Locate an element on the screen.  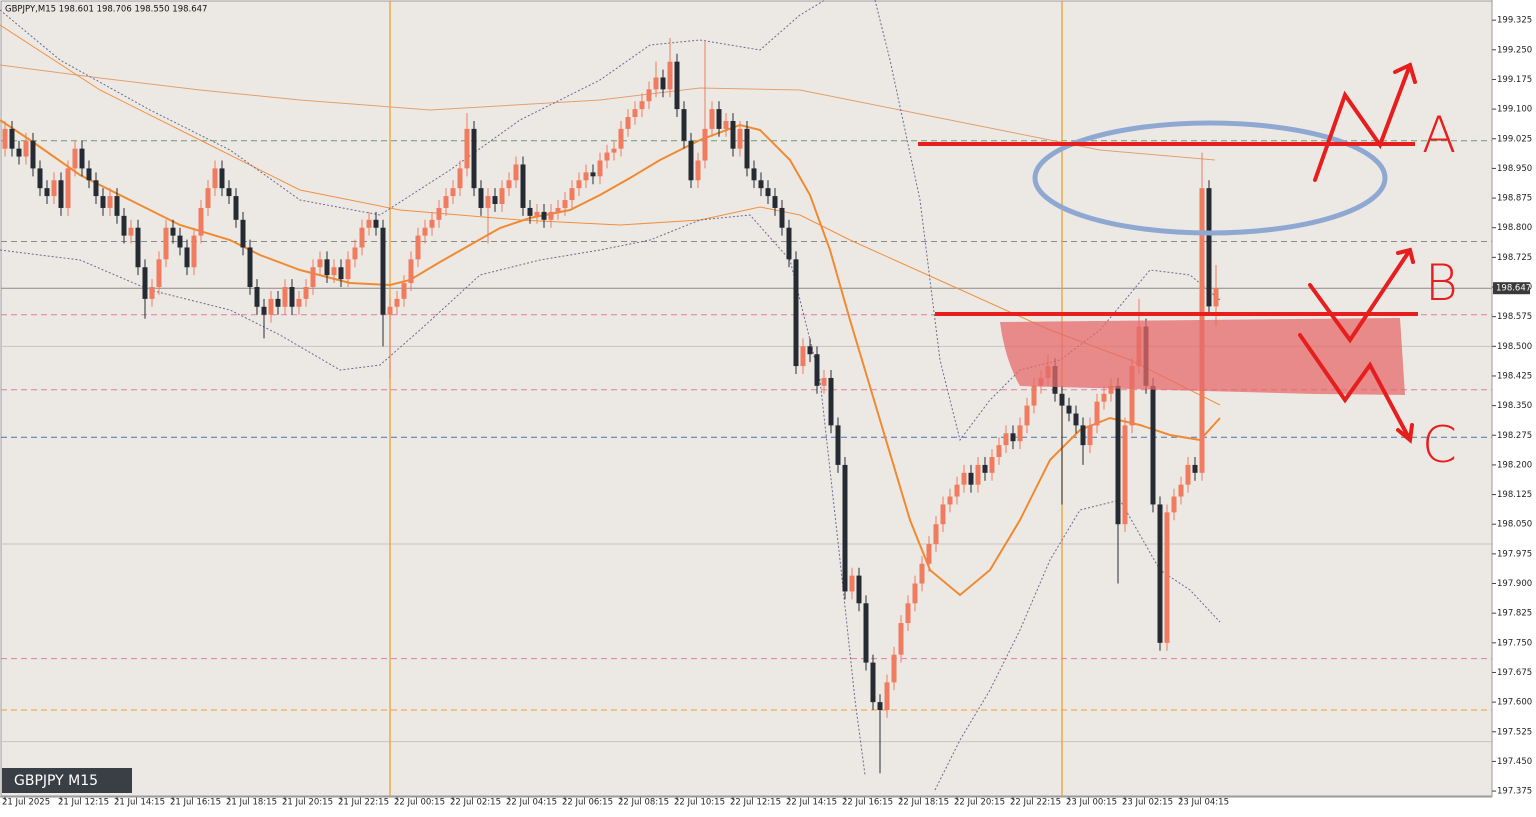
band-upper is located at coordinates (413, 108).